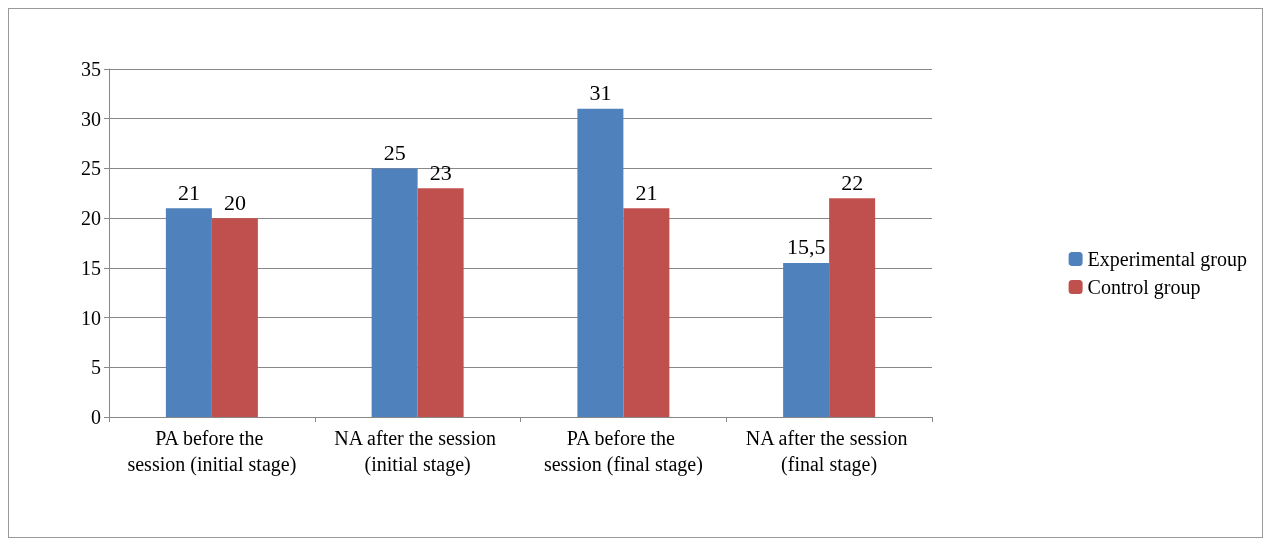 The height and width of the screenshot is (554, 1277). Describe the element at coordinates (96, 367) in the screenshot. I see `y-tick-label: 5` at that location.